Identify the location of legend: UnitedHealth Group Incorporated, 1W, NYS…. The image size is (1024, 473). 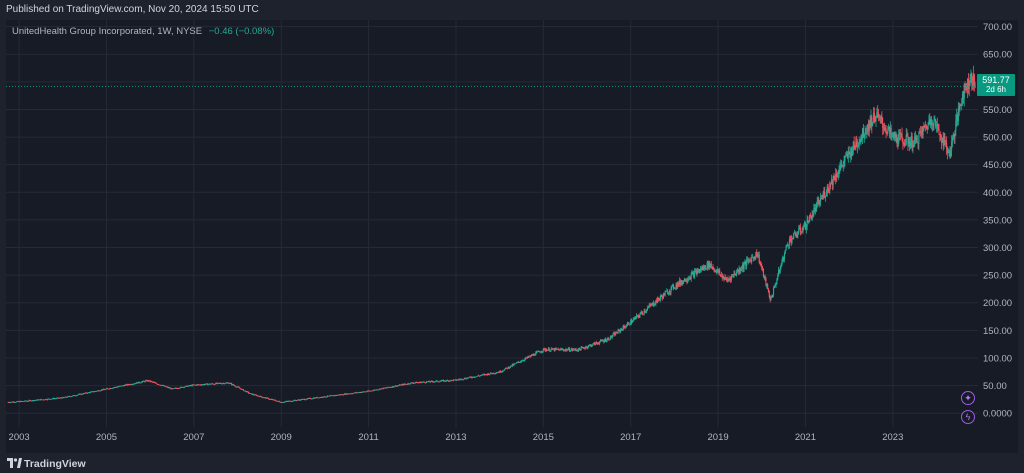
(143, 31).